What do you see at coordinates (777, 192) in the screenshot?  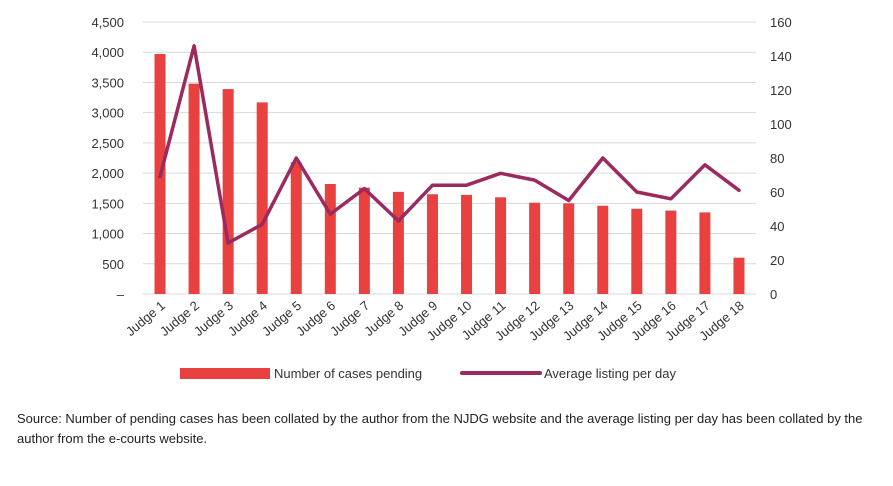 I see `right-tick-label: 60` at bounding box center [777, 192].